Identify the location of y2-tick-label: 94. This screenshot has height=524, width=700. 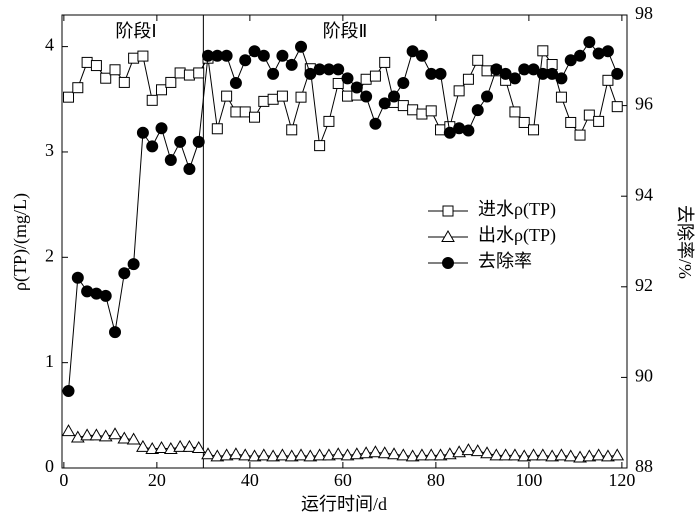
(644, 194).